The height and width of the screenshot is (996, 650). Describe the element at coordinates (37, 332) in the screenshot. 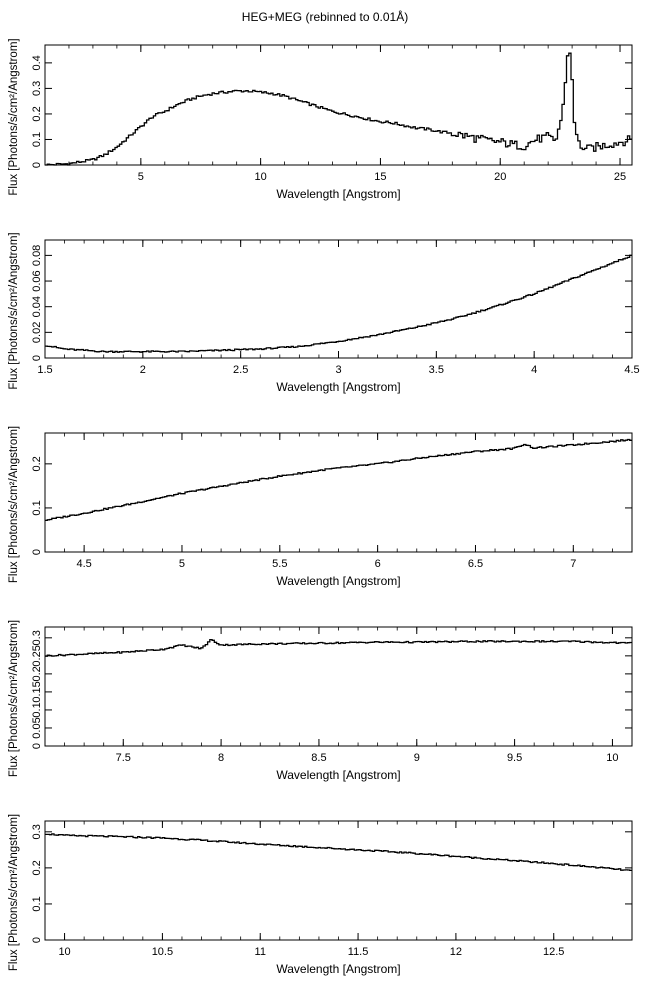

I see `y-tick-label: 0.02` at that location.